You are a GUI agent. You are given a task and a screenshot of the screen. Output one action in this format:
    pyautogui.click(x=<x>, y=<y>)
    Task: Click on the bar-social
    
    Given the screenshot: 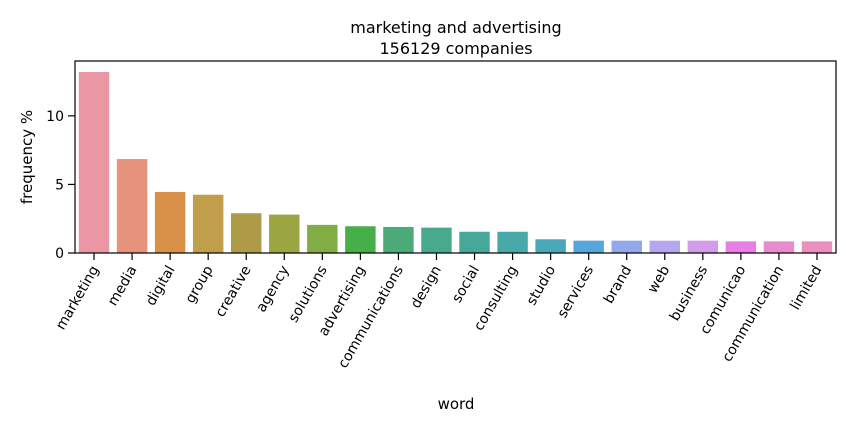 What is the action you would take?
    pyautogui.click(x=474, y=242)
    